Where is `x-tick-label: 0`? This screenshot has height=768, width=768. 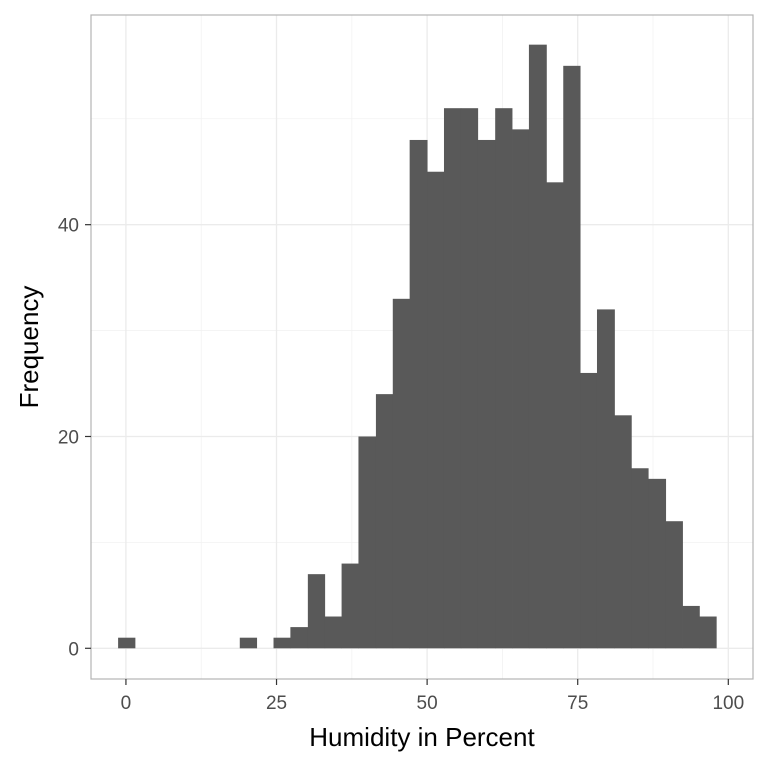
x-tick-label: 0 is located at coordinates (126, 703).